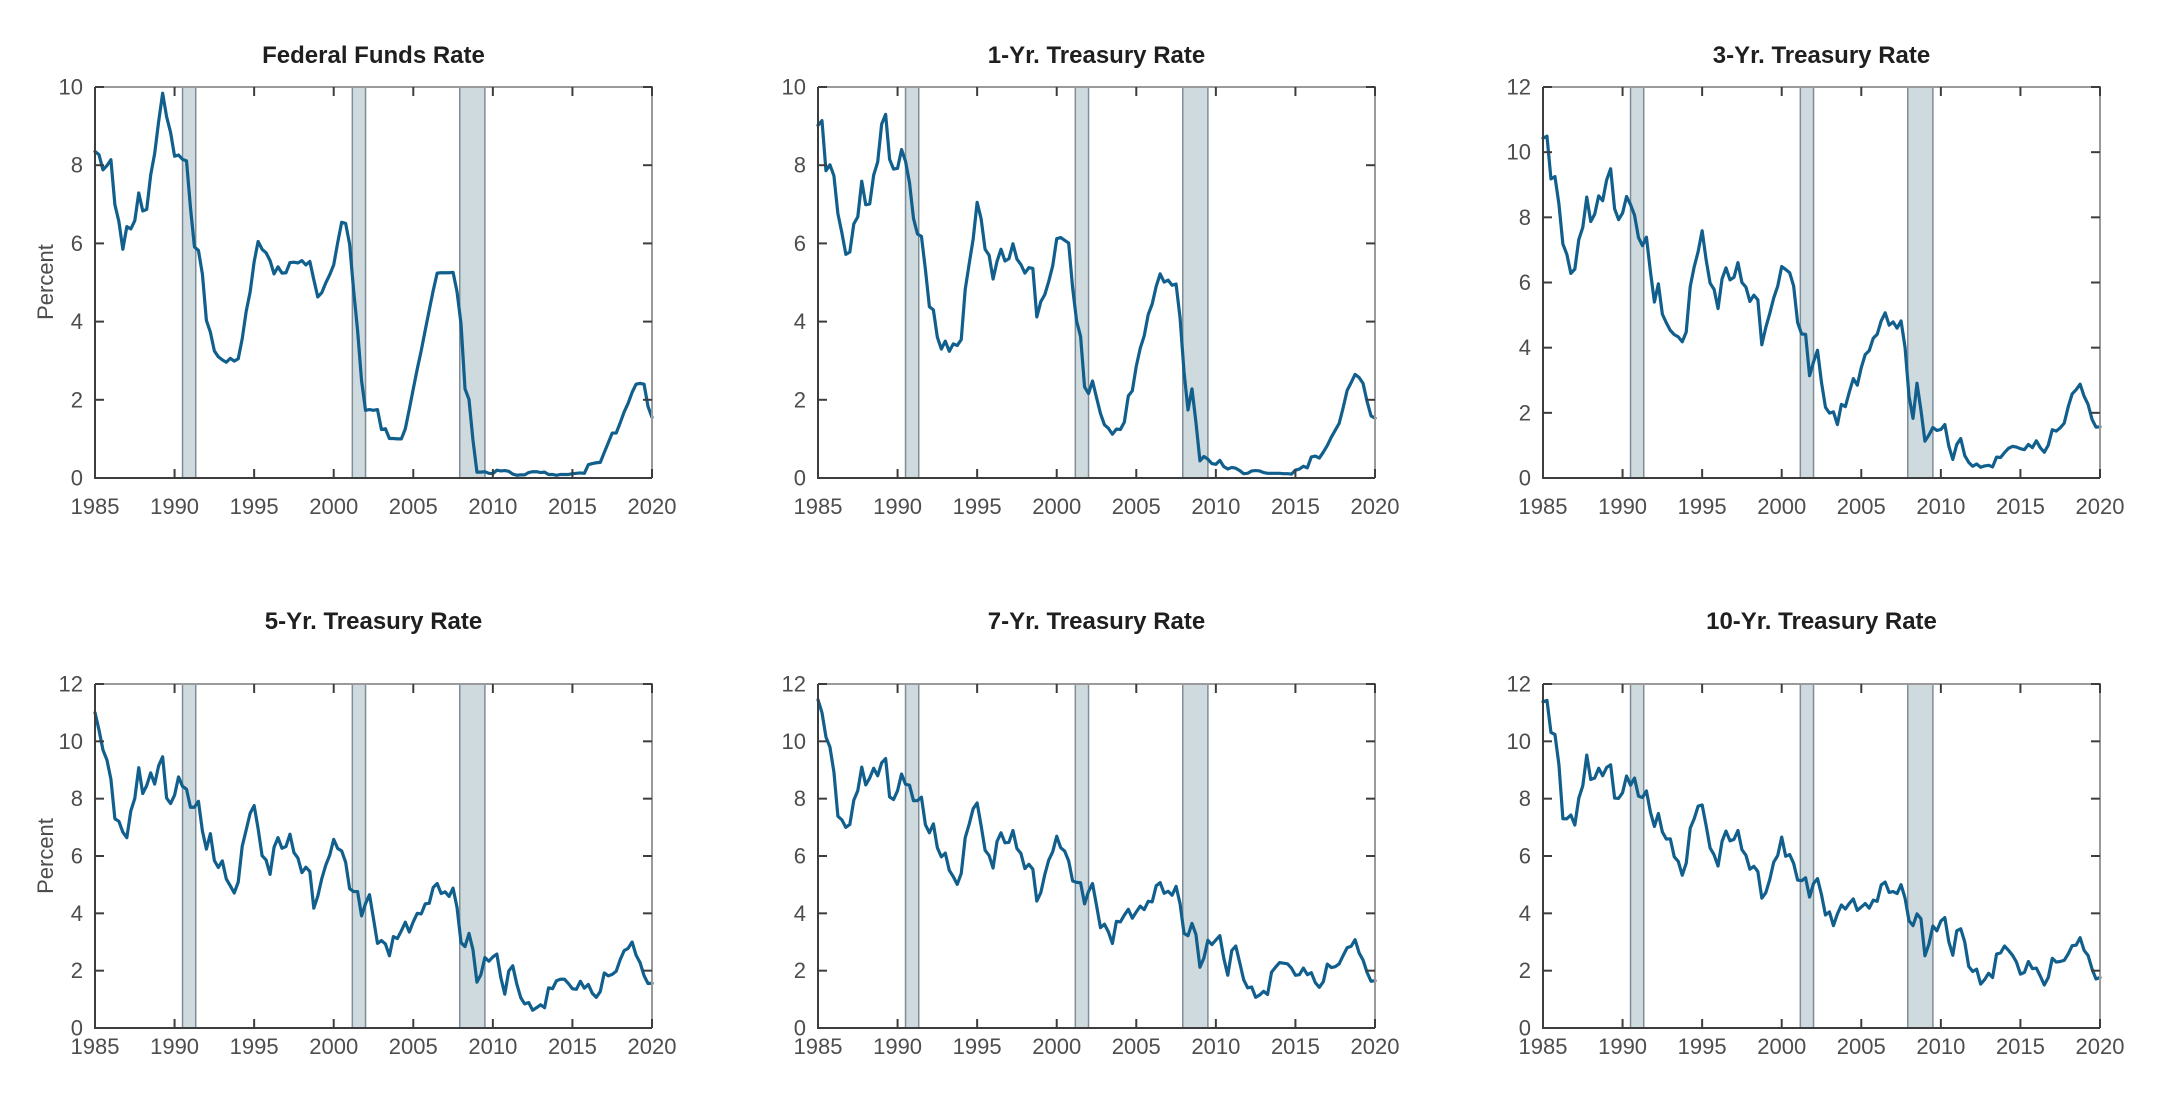  What do you see at coordinates (373, 621) in the screenshot?
I see `chart-title: 5-Yr. Treasury Rate` at bounding box center [373, 621].